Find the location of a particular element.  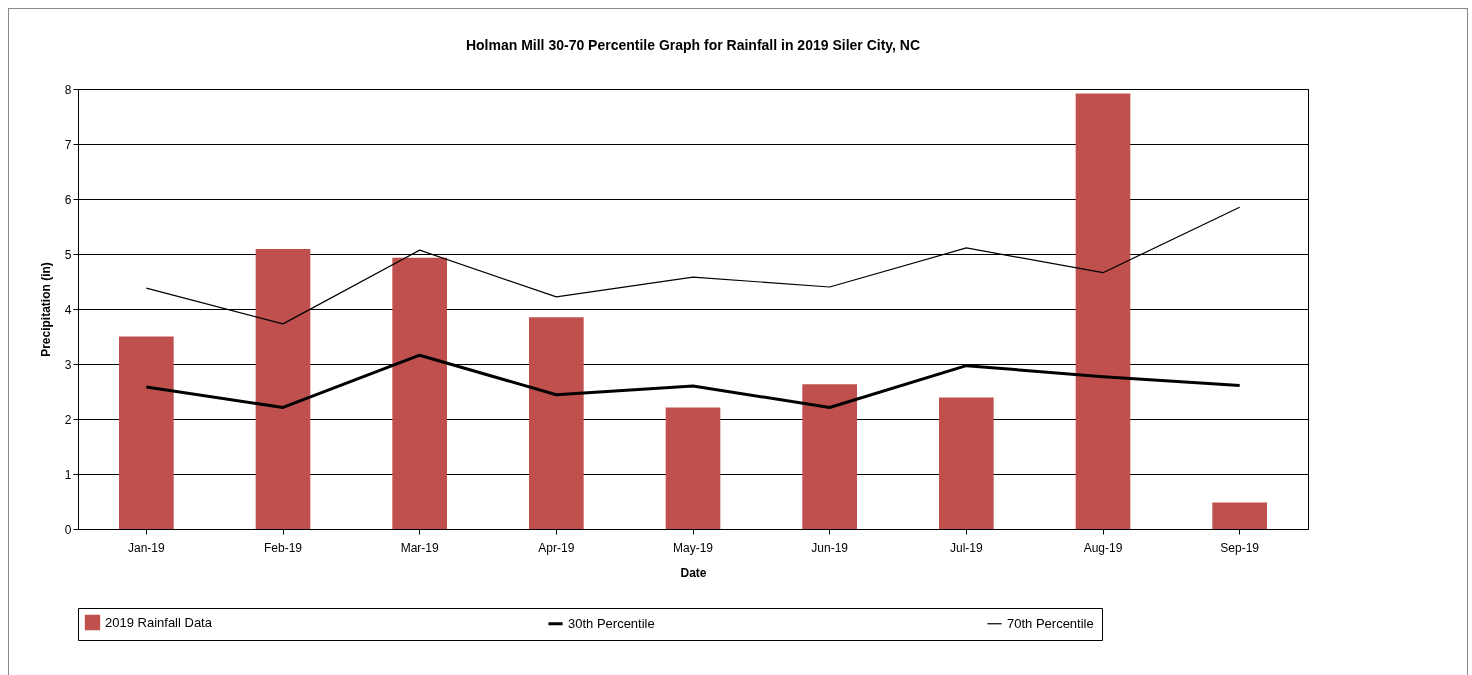

x-tick-label: Jan-19 is located at coordinates (146, 547).